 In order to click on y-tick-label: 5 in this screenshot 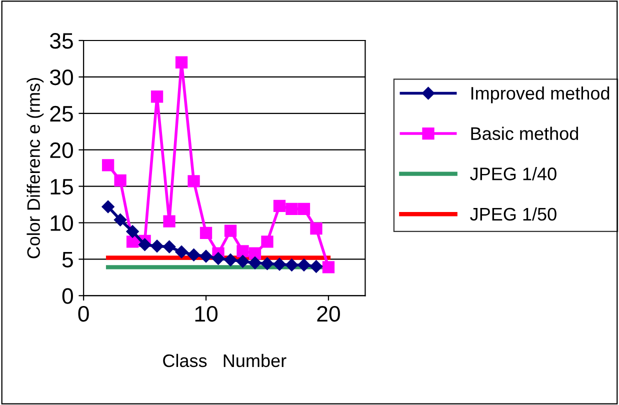, I will do `click(67, 260)`.